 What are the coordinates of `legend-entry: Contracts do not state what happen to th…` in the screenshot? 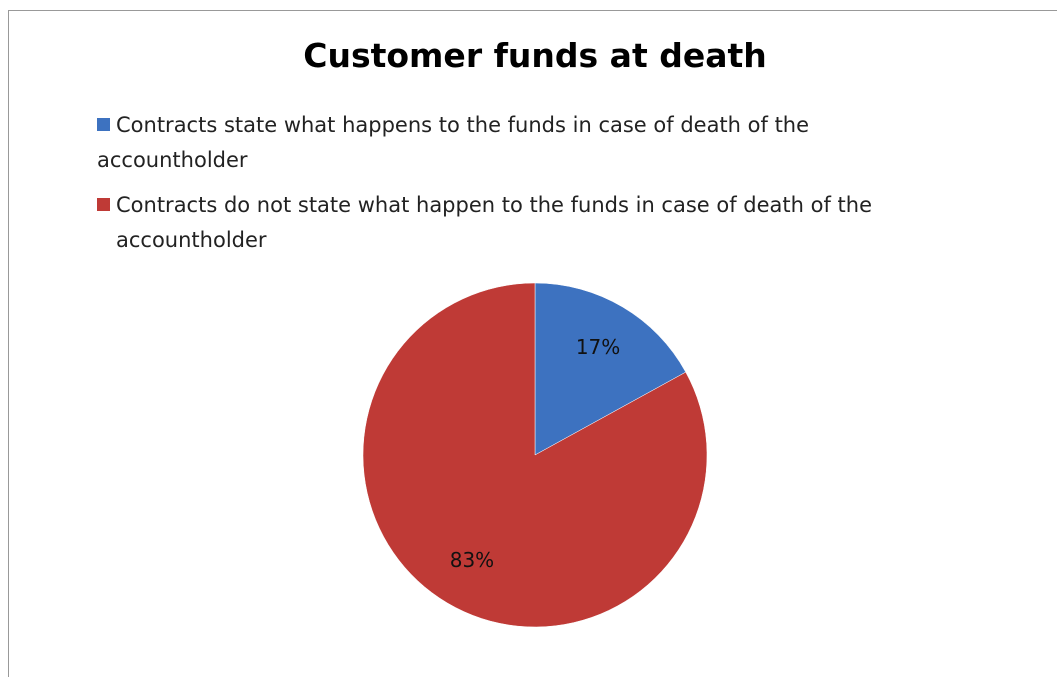 It's located at (506, 223).